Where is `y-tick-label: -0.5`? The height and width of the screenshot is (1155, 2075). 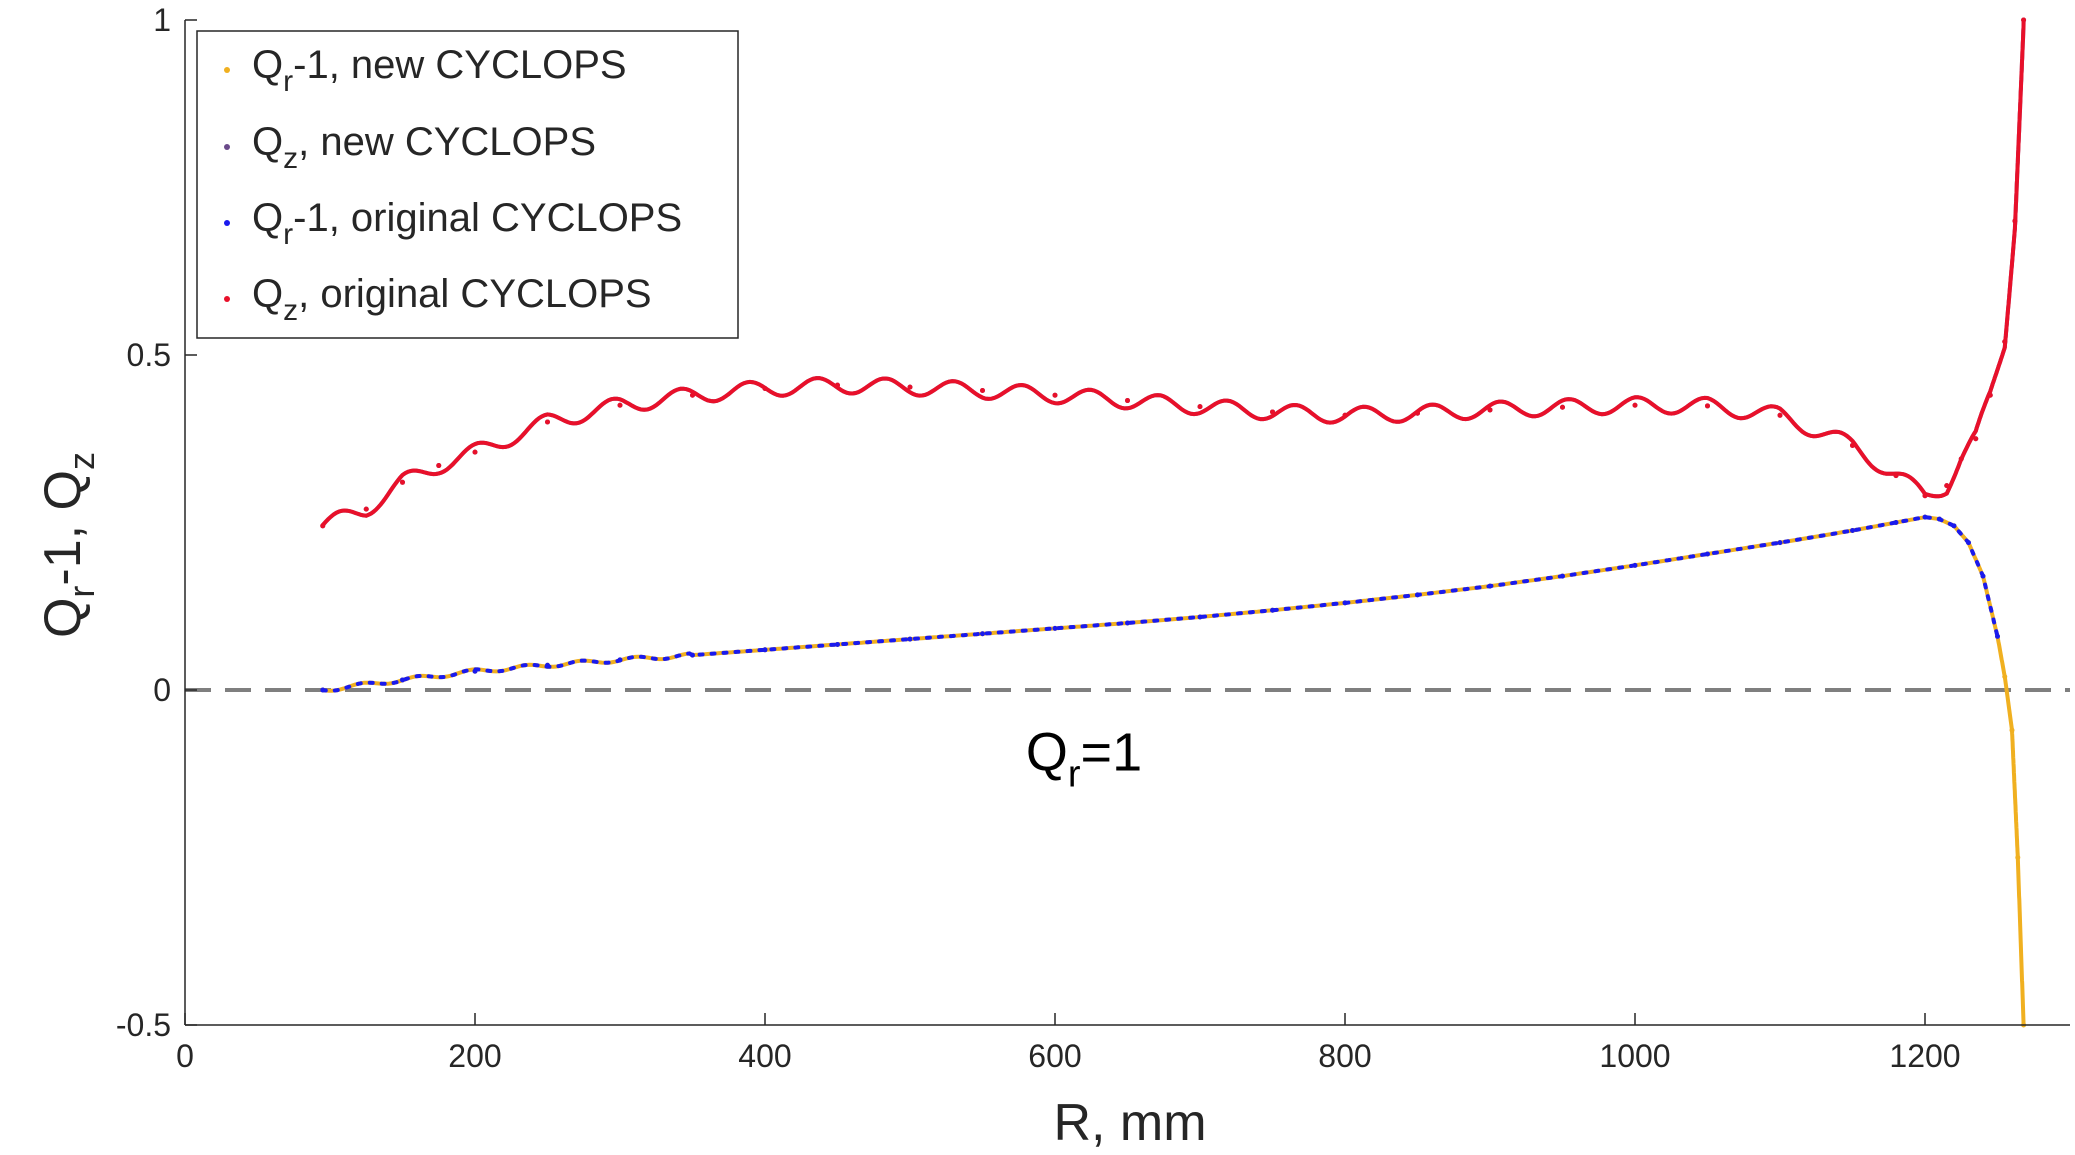 y-tick-label: -0.5 is located at coordinates (143, 1025).